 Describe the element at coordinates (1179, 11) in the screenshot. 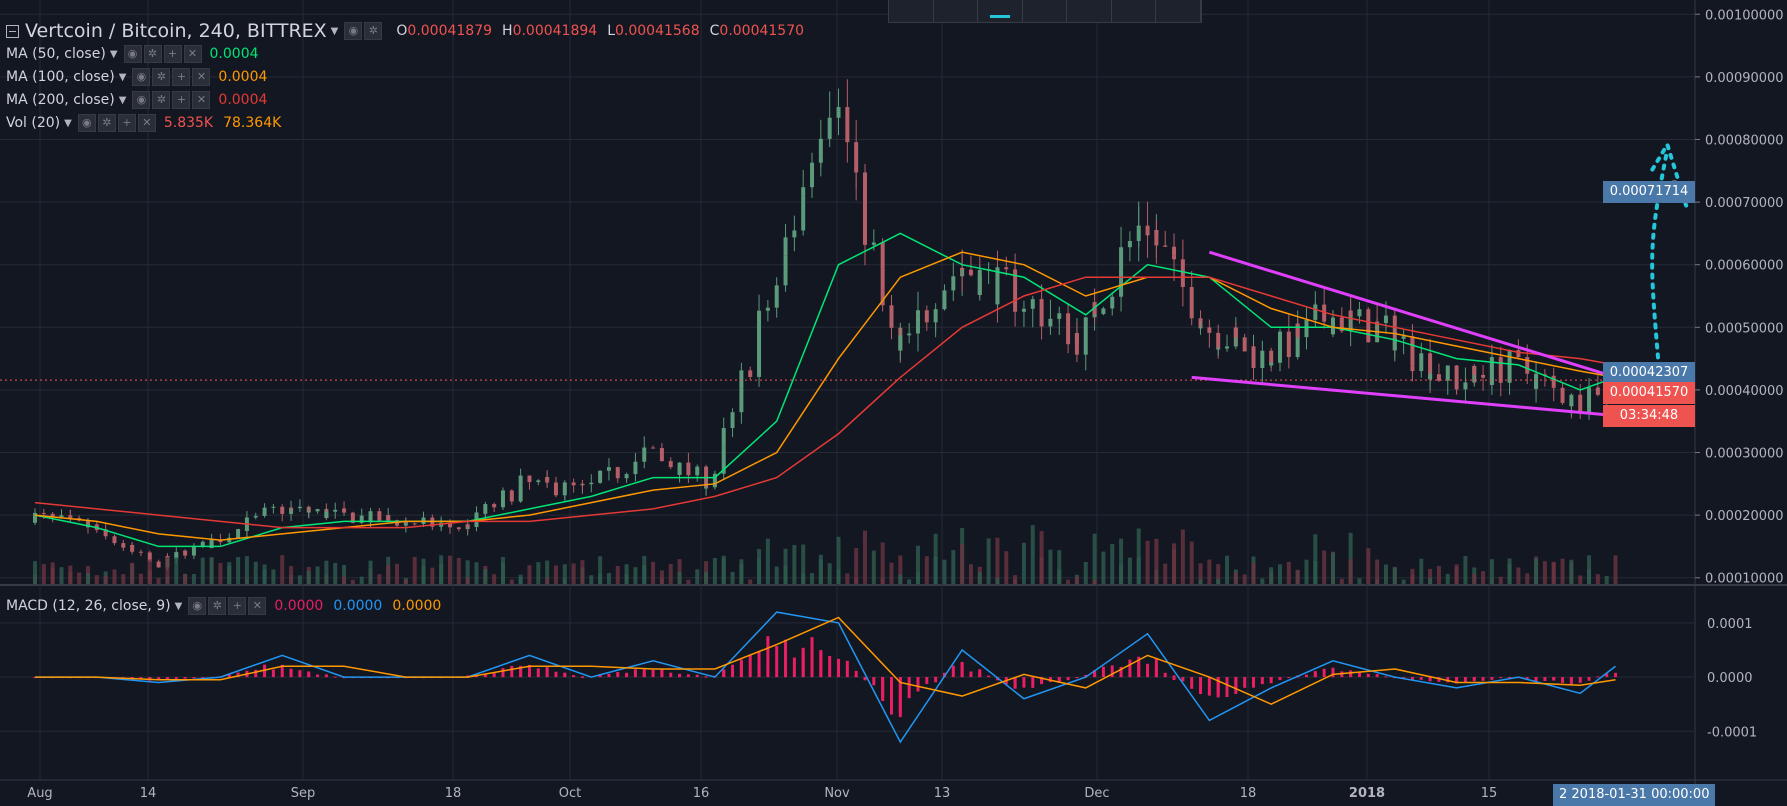

I see `delete-icon` at that location.